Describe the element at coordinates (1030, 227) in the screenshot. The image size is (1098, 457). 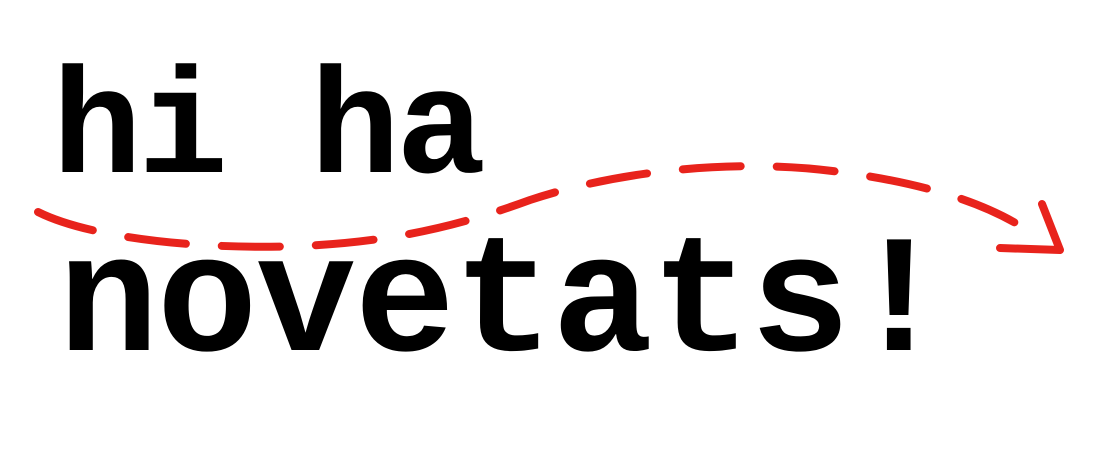
I see `arrowhead` at that location.